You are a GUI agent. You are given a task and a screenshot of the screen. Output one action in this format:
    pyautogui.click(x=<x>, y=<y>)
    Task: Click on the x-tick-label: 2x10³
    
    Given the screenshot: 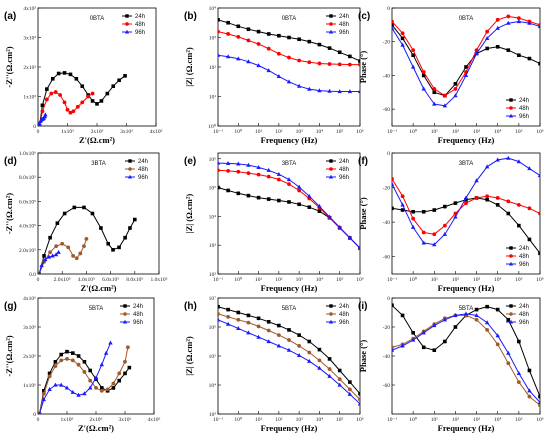 What is the action you would take?
    pyautogui.click(x=97, y=132)
    